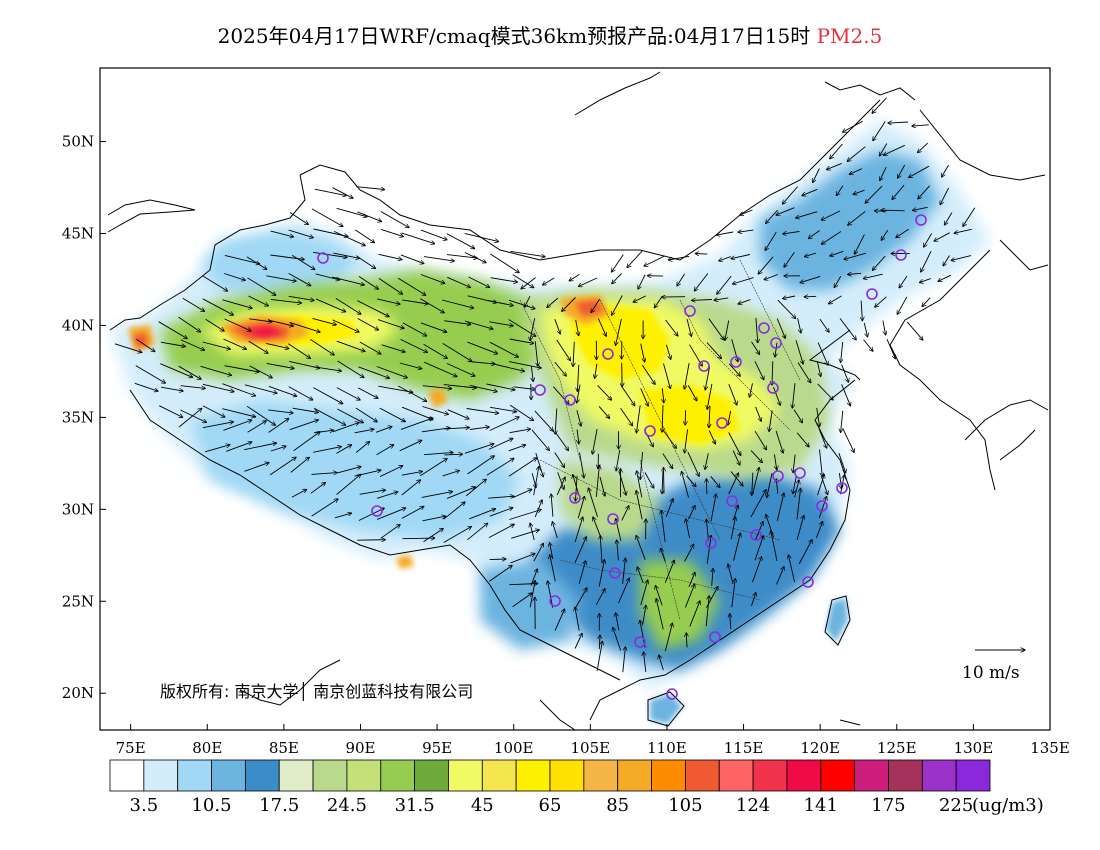 The image size is (1100, 850). I want to click on lat-tick-label: 25N, so click(78, 601).